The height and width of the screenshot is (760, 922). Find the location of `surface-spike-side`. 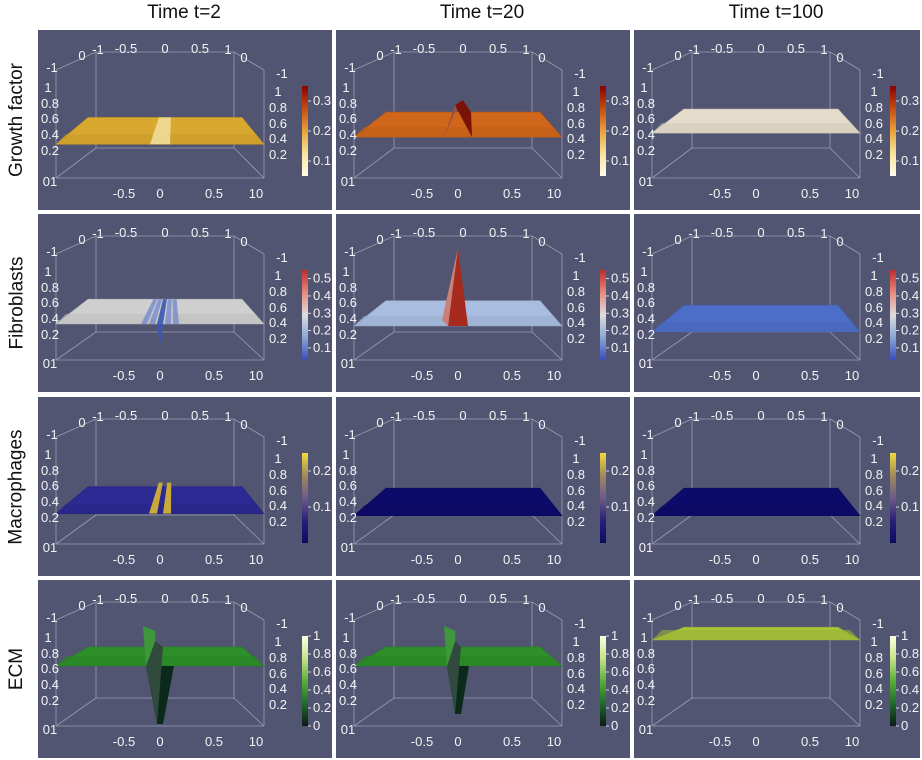

surface-spike-side is located at coordinates (450, 287).